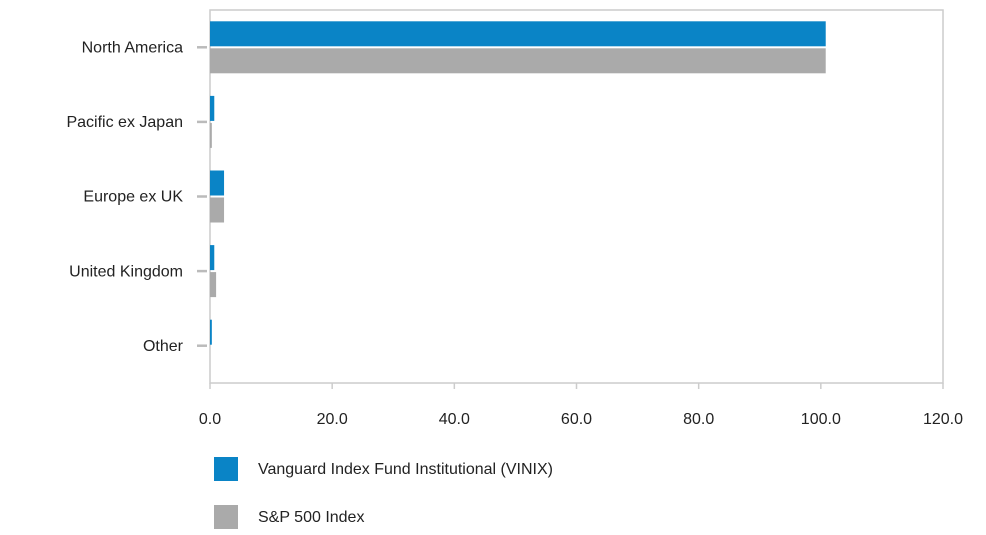 The image size is (986, 535). I want to click on legend-label: S&P 500 Index, so click(311, 517).